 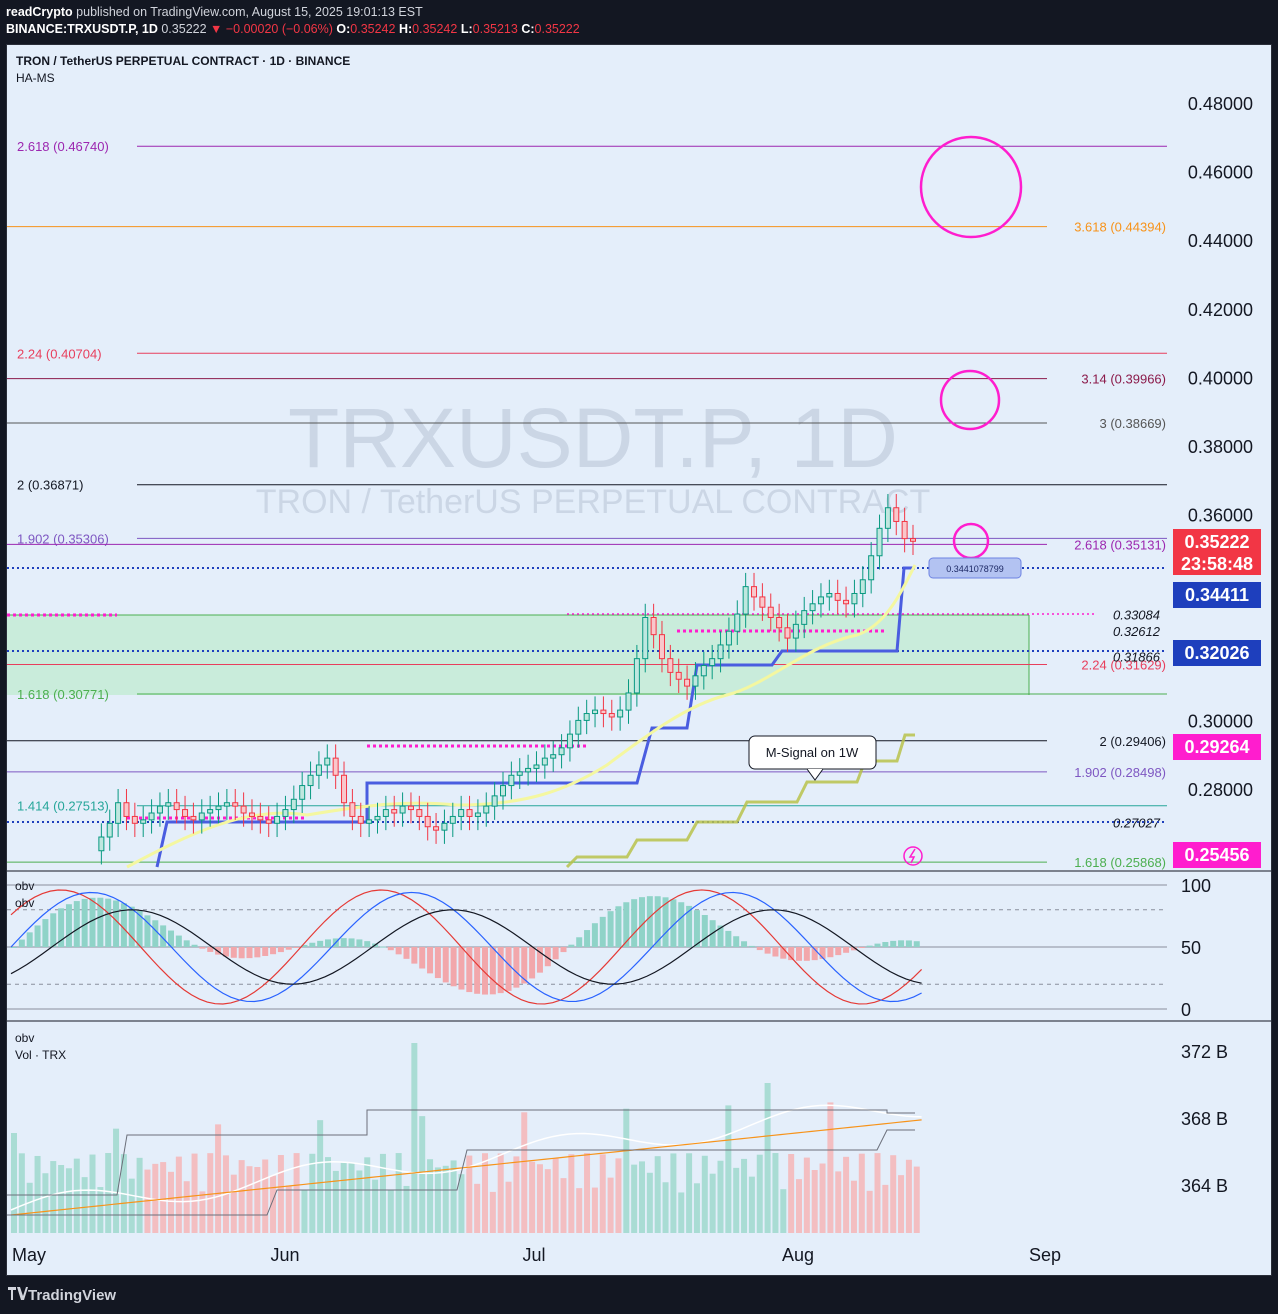 I want to click on right-level-label-3: 2.618 (0.35131), so click(x=1120, y=544).